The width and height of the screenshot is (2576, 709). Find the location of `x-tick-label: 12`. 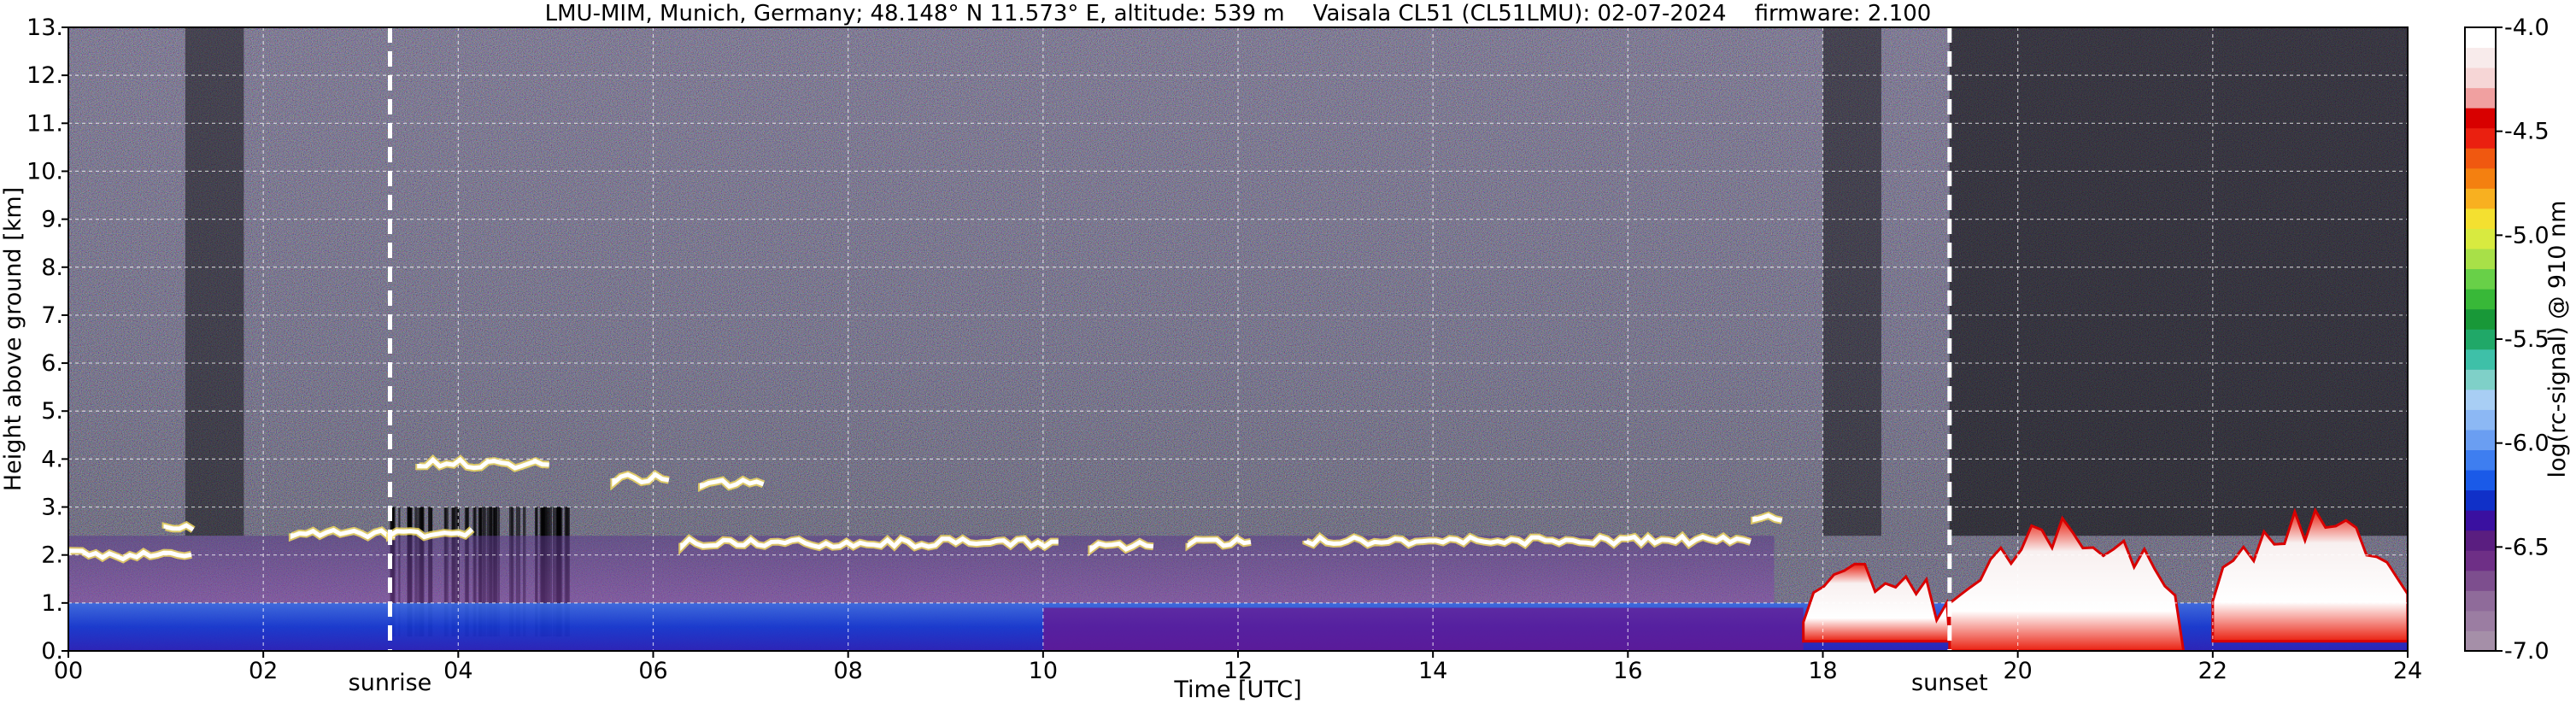

x-tick-label: 12 is located at coordinates (1238, 671).